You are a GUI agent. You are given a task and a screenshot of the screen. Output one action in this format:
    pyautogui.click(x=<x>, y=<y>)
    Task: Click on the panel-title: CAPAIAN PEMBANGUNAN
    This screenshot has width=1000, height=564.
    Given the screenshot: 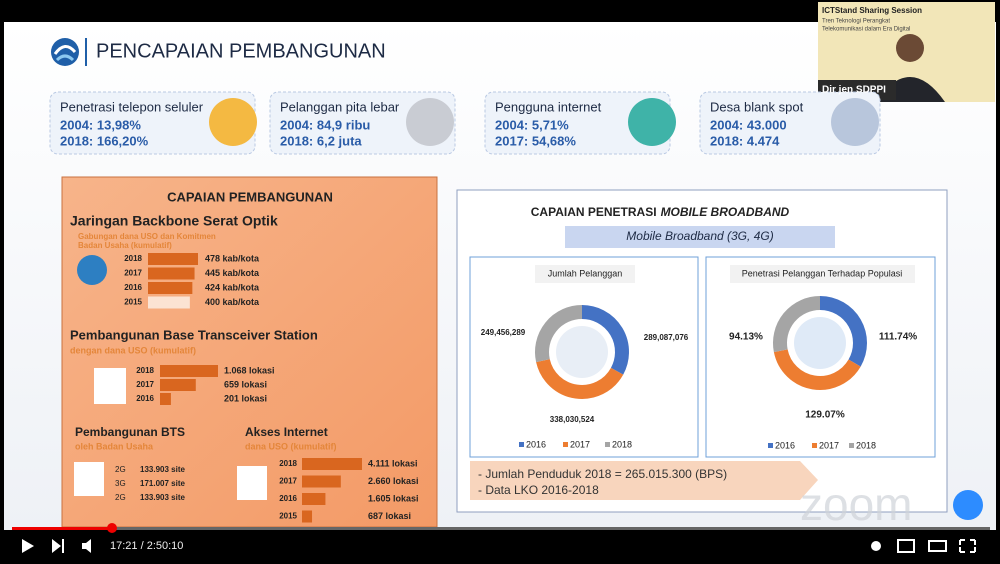 What is the action you would take?
    pyautogui.click(x=250, y=196)
    